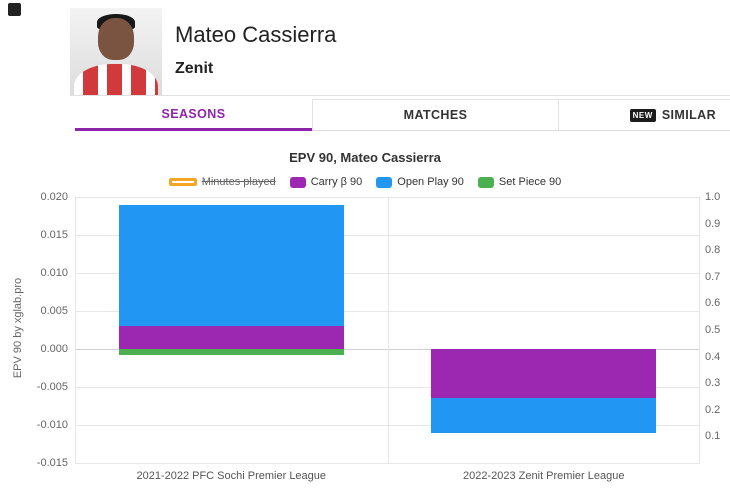  Describe the element at coordinates (713, 409) in the screenshot. I see `right-tick-label: 0.2` at that location.